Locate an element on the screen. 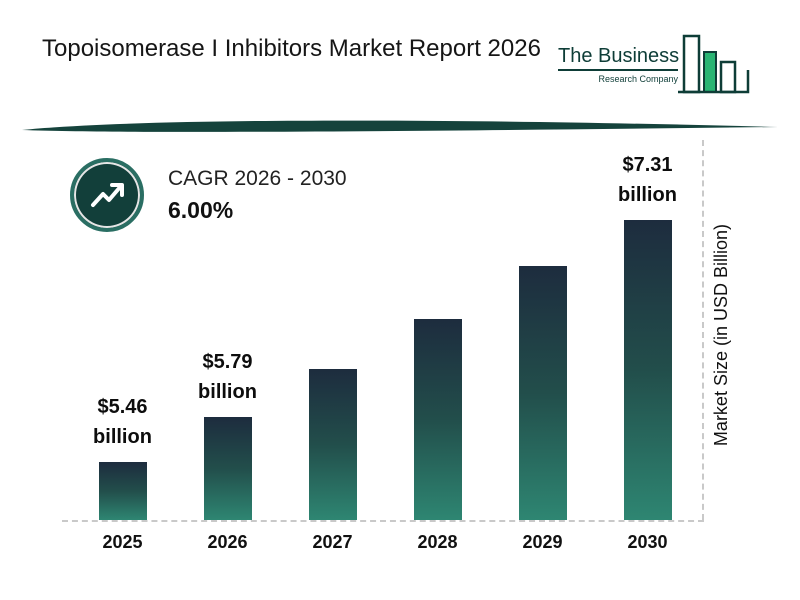 The width and height of the screenshot is (800, 600). cagr-value: 6.00% is located at coordinates (201, 209).